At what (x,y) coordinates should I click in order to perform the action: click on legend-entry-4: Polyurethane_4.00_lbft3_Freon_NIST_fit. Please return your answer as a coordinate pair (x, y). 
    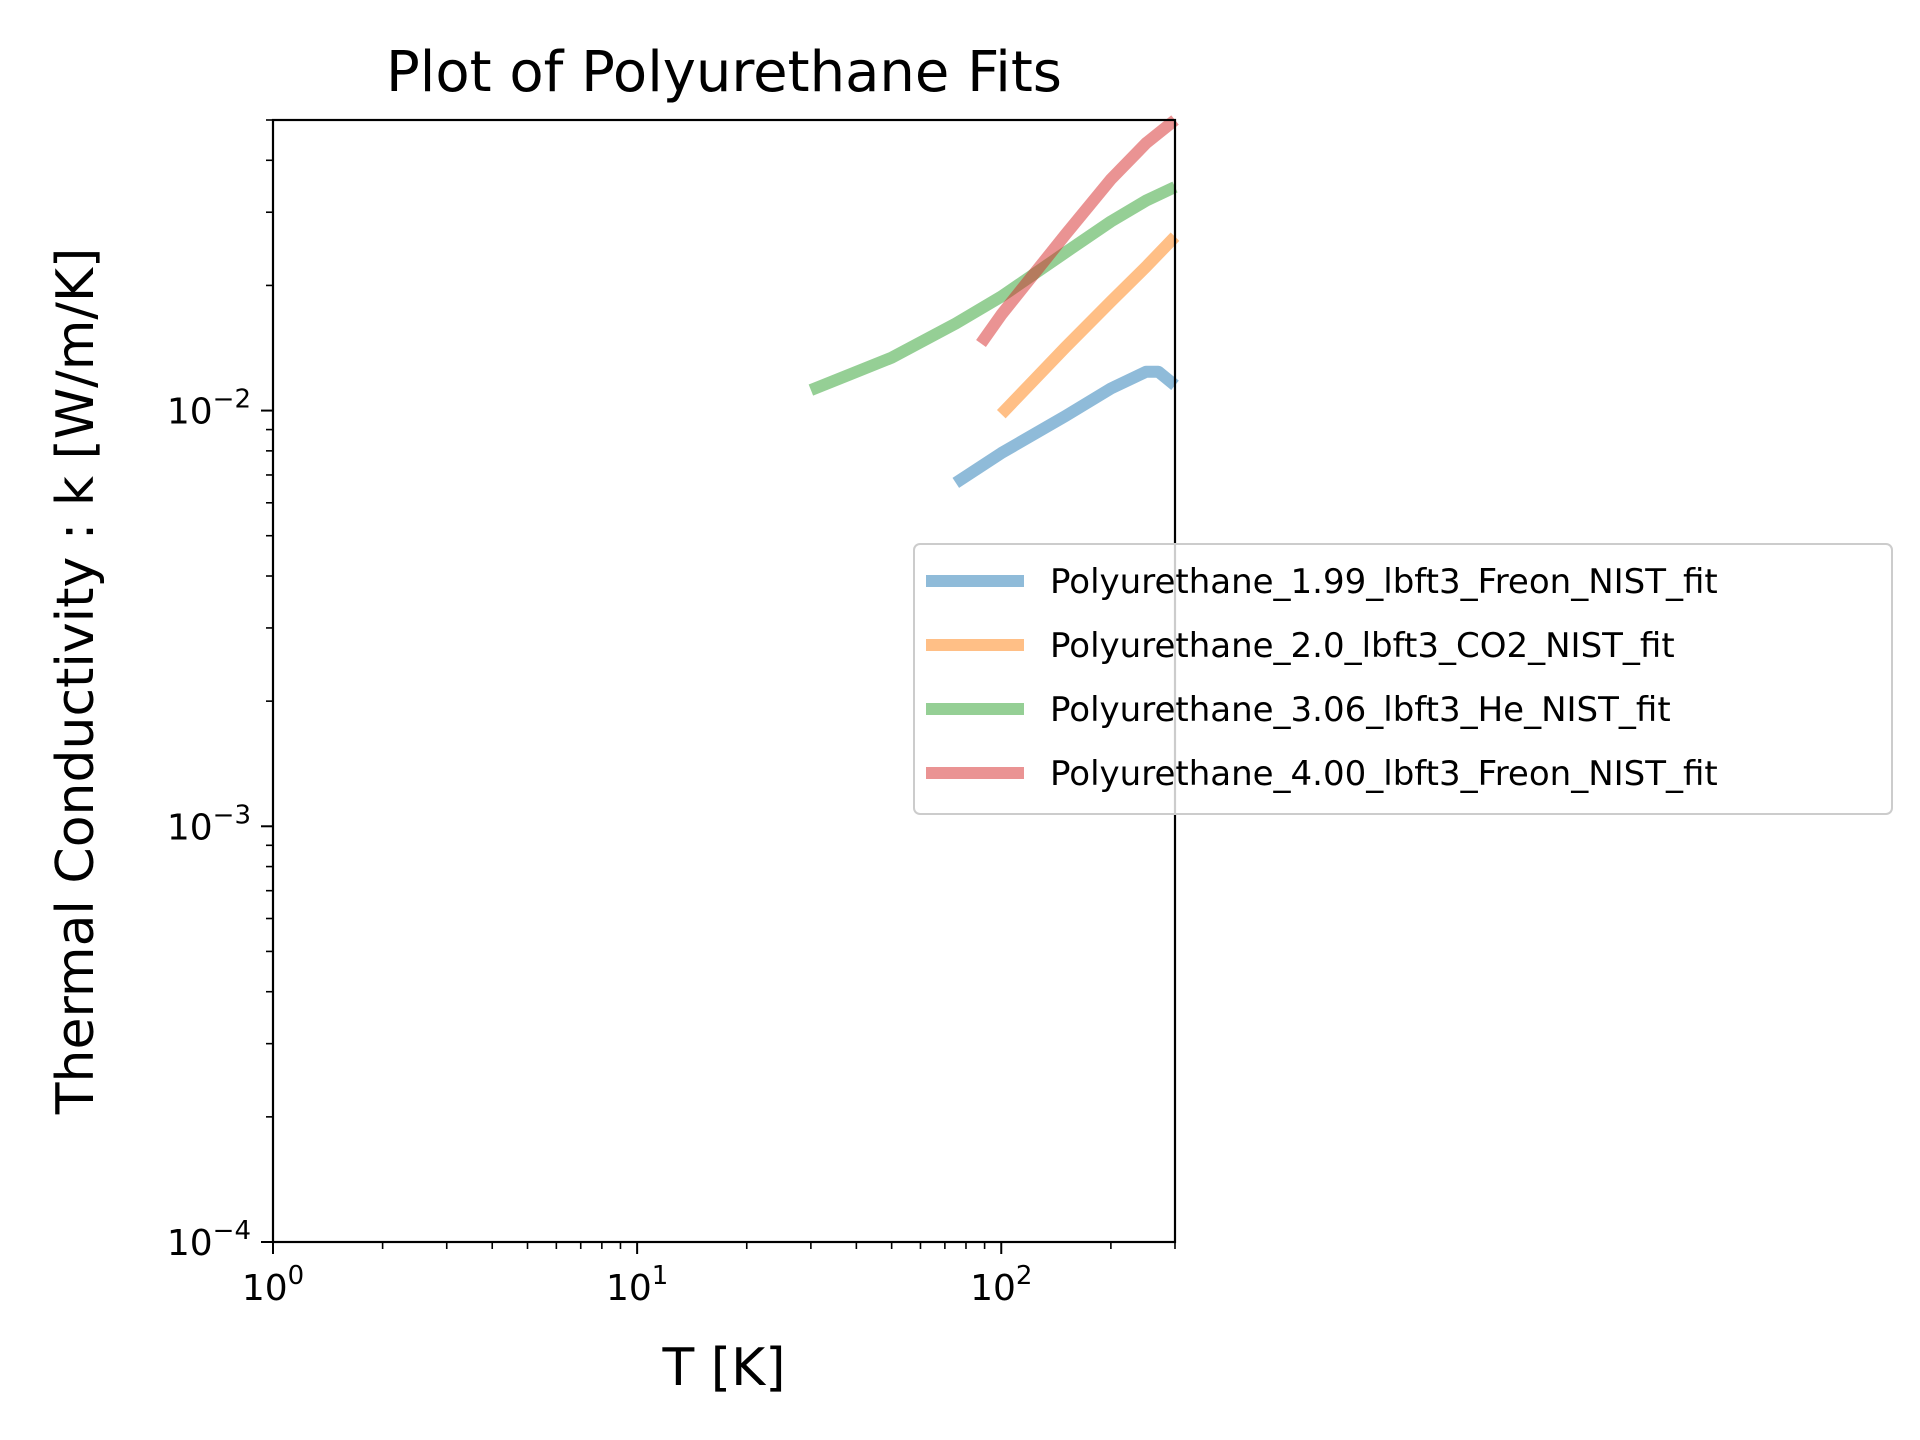
    Looking at the image, I should click on (1384, 774).